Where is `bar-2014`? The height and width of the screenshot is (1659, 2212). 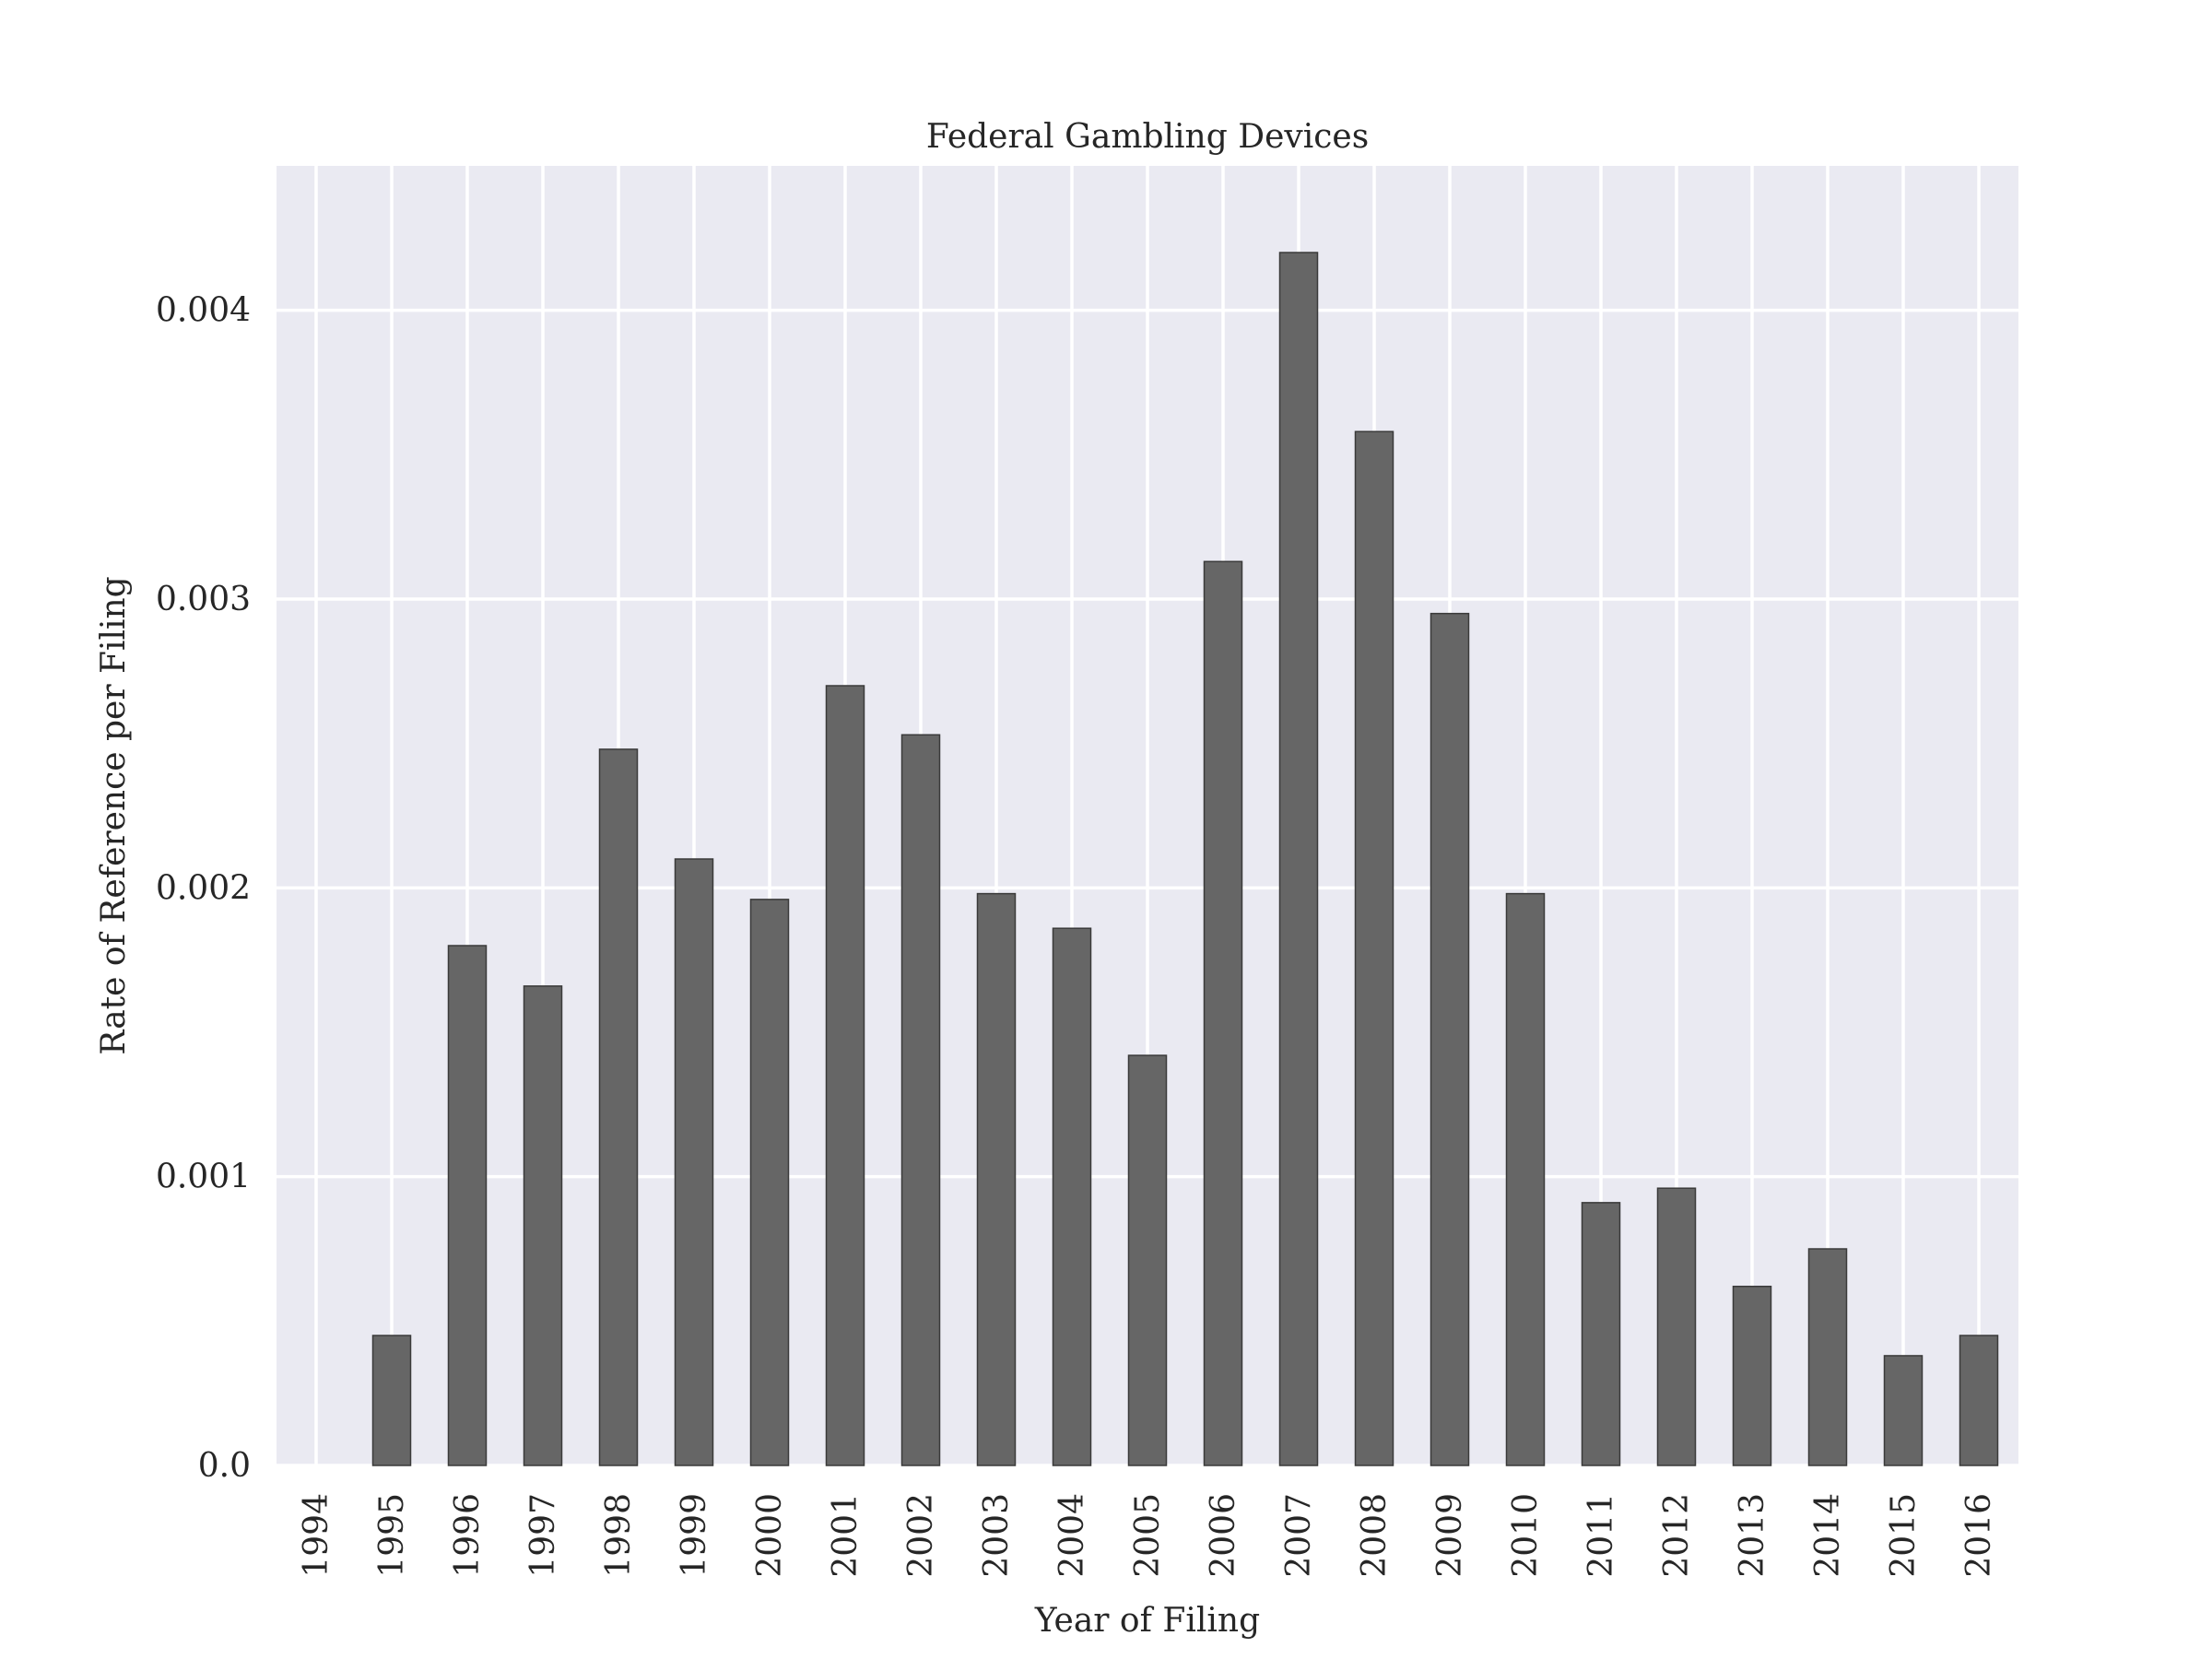
bar-2014 is located at coordinates (1827, 1357).